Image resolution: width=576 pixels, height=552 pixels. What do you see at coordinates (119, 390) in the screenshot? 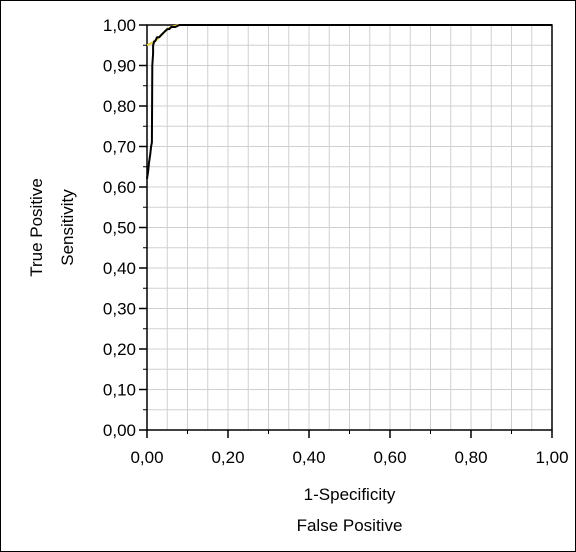
I see `y-tick-label: 0,10` at bounding box center [119, 390].